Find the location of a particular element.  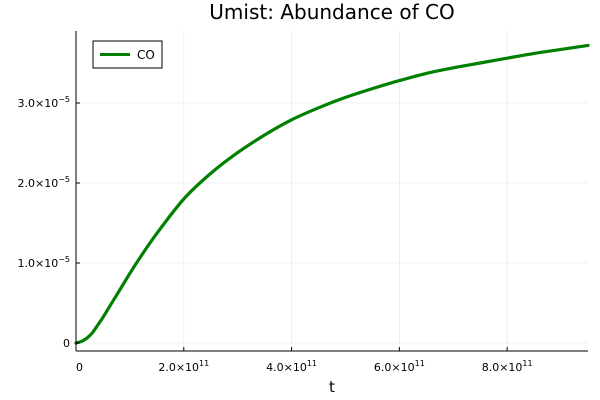

chart-title: Umist: Abundance of CO is located at coordinates (331, 12).